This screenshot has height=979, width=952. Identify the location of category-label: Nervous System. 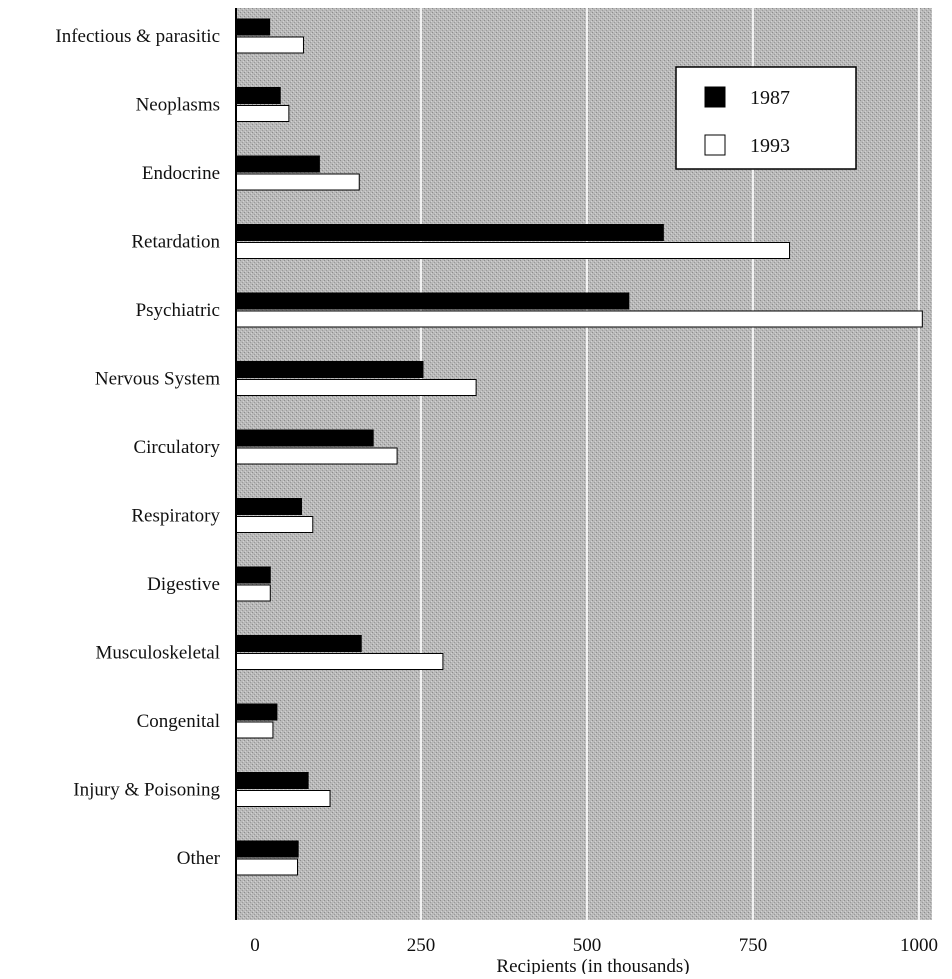
(157, 379).